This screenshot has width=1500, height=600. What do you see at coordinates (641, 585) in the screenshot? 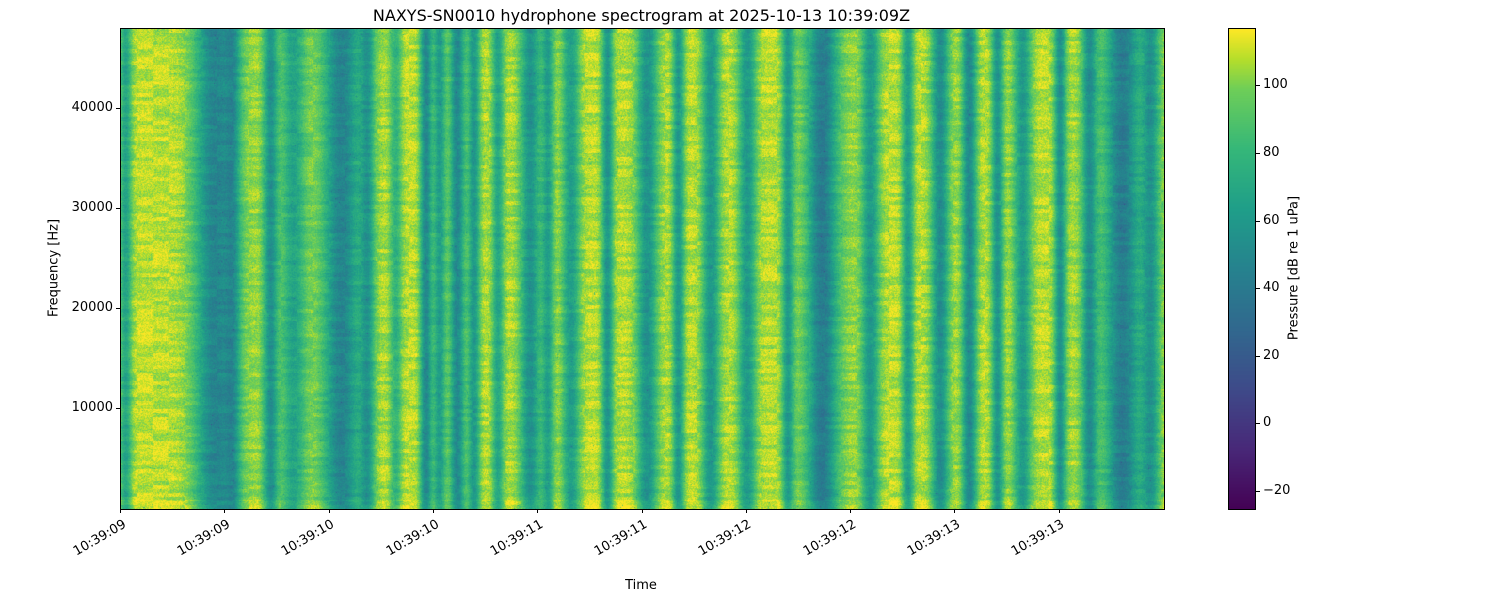
I see `x-axis-label: Time` at bounding box center [641, 585].